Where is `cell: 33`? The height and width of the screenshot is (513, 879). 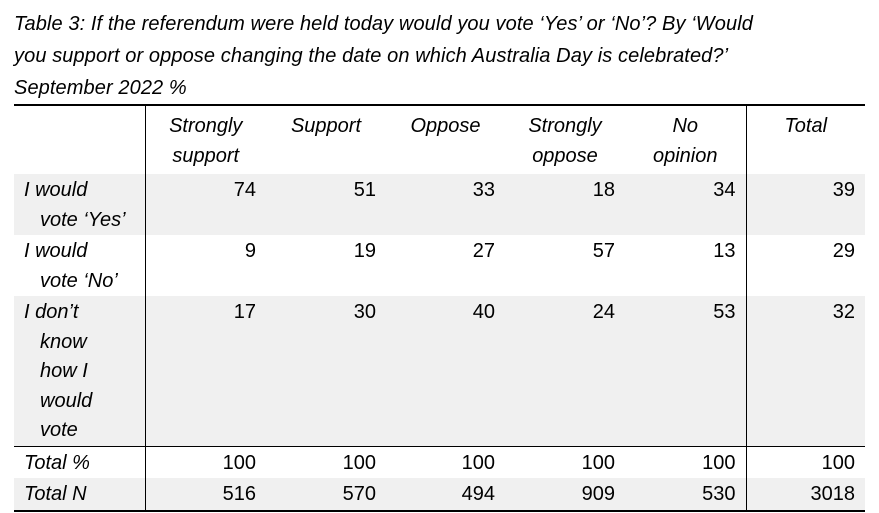
cell: 33 is located at coordinates (445, 204).